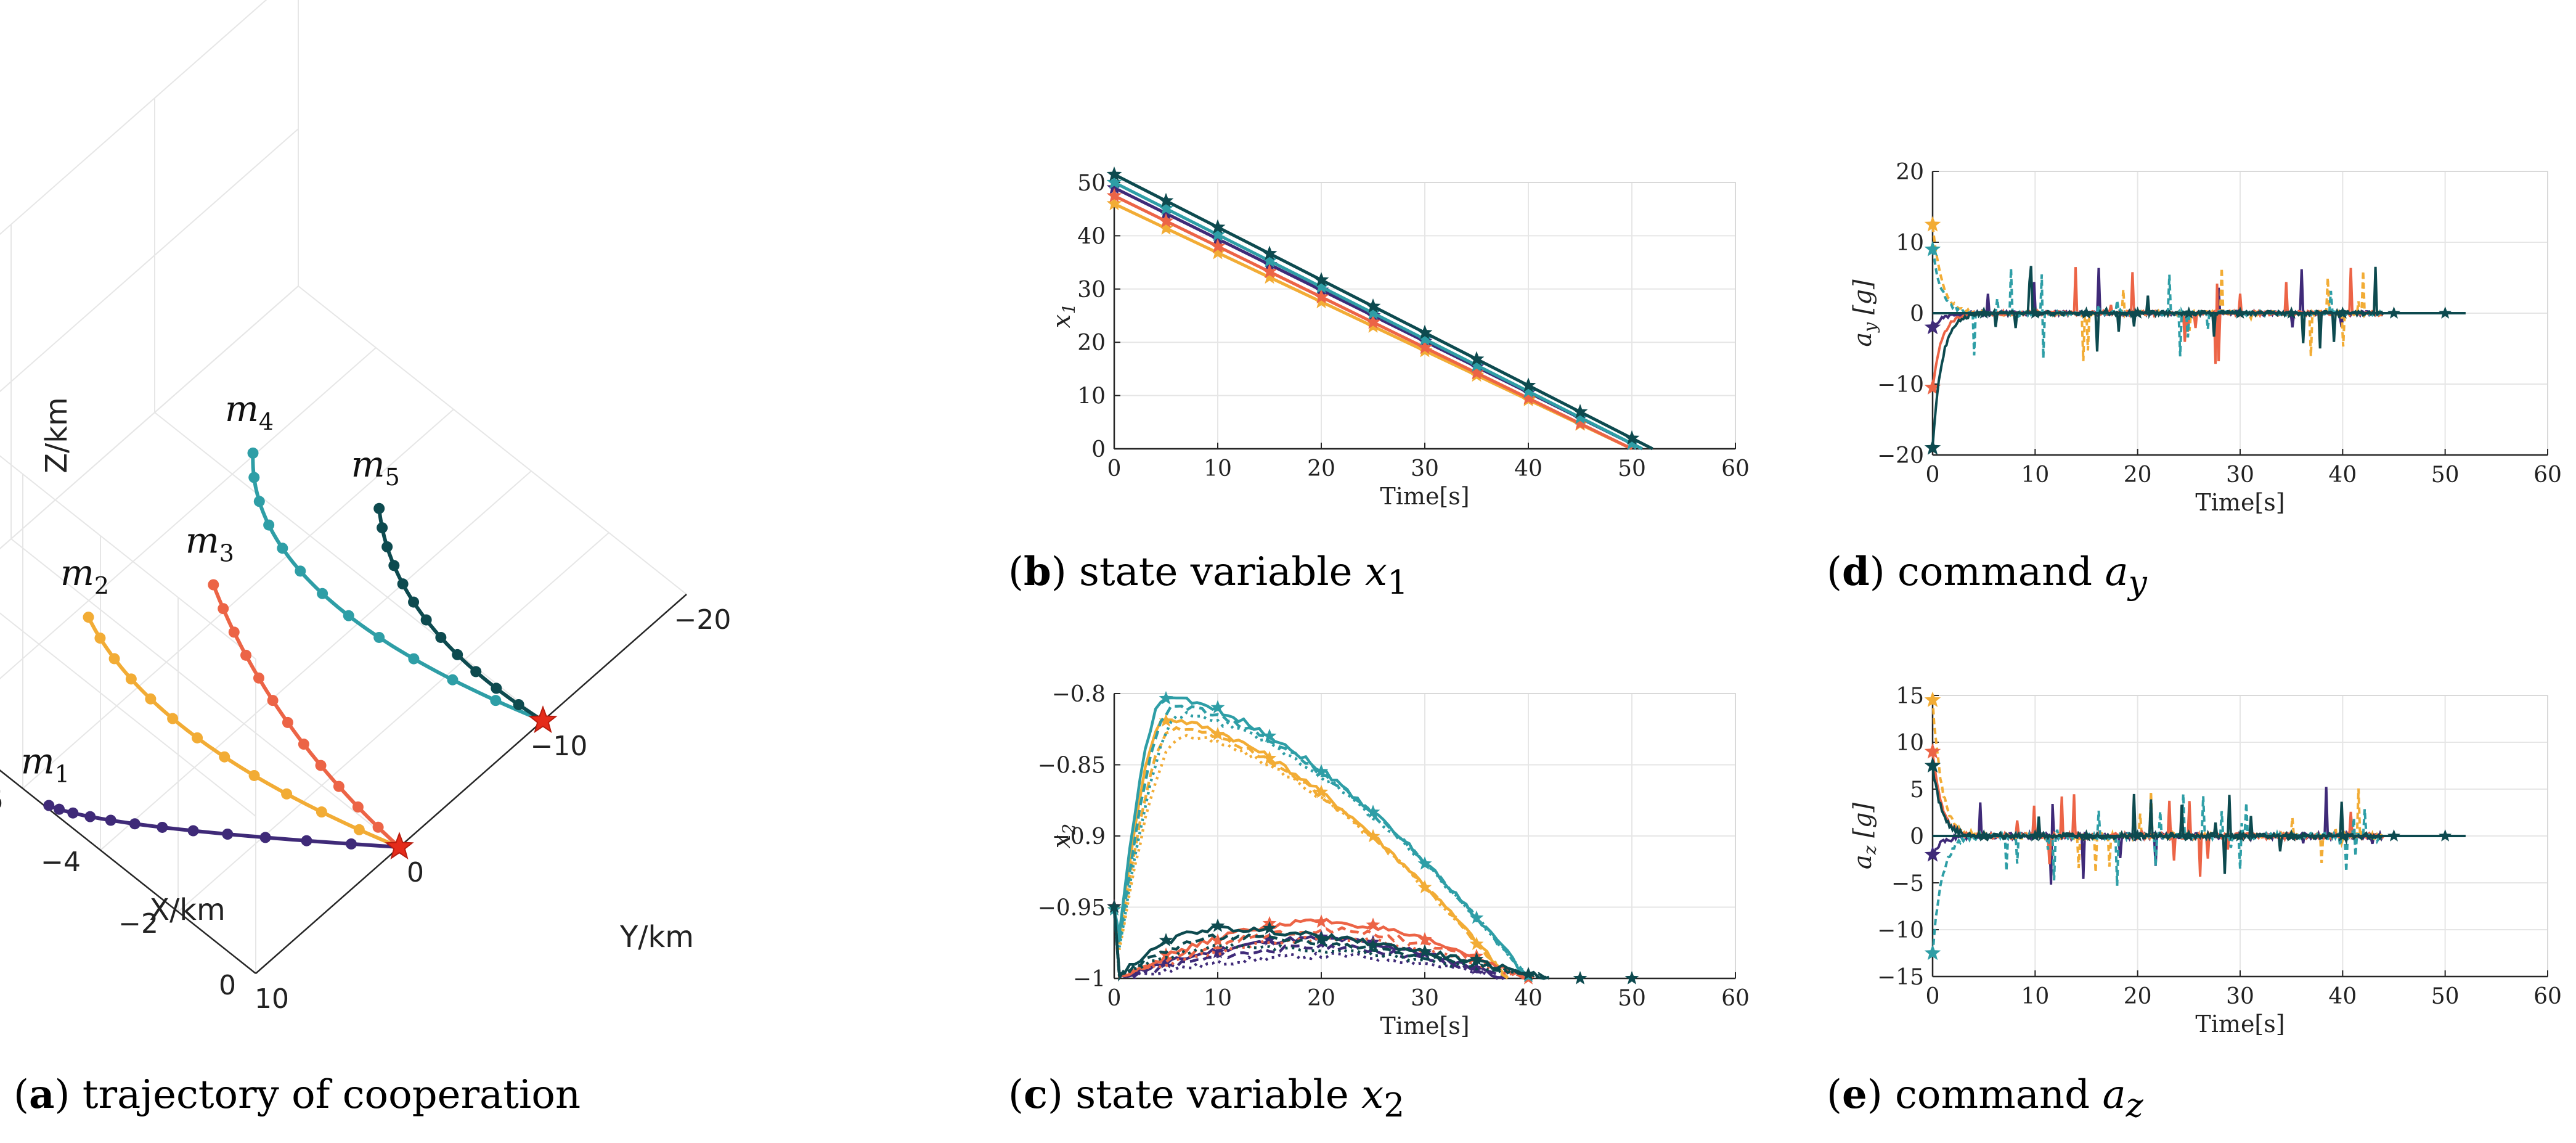 The width and height of the screenshot is (2576, 1143). What do you see at coordinates (2035, 475) in the screenshot?
I see `d-x-tick-label: 10` at bounding box center [2035, 475].